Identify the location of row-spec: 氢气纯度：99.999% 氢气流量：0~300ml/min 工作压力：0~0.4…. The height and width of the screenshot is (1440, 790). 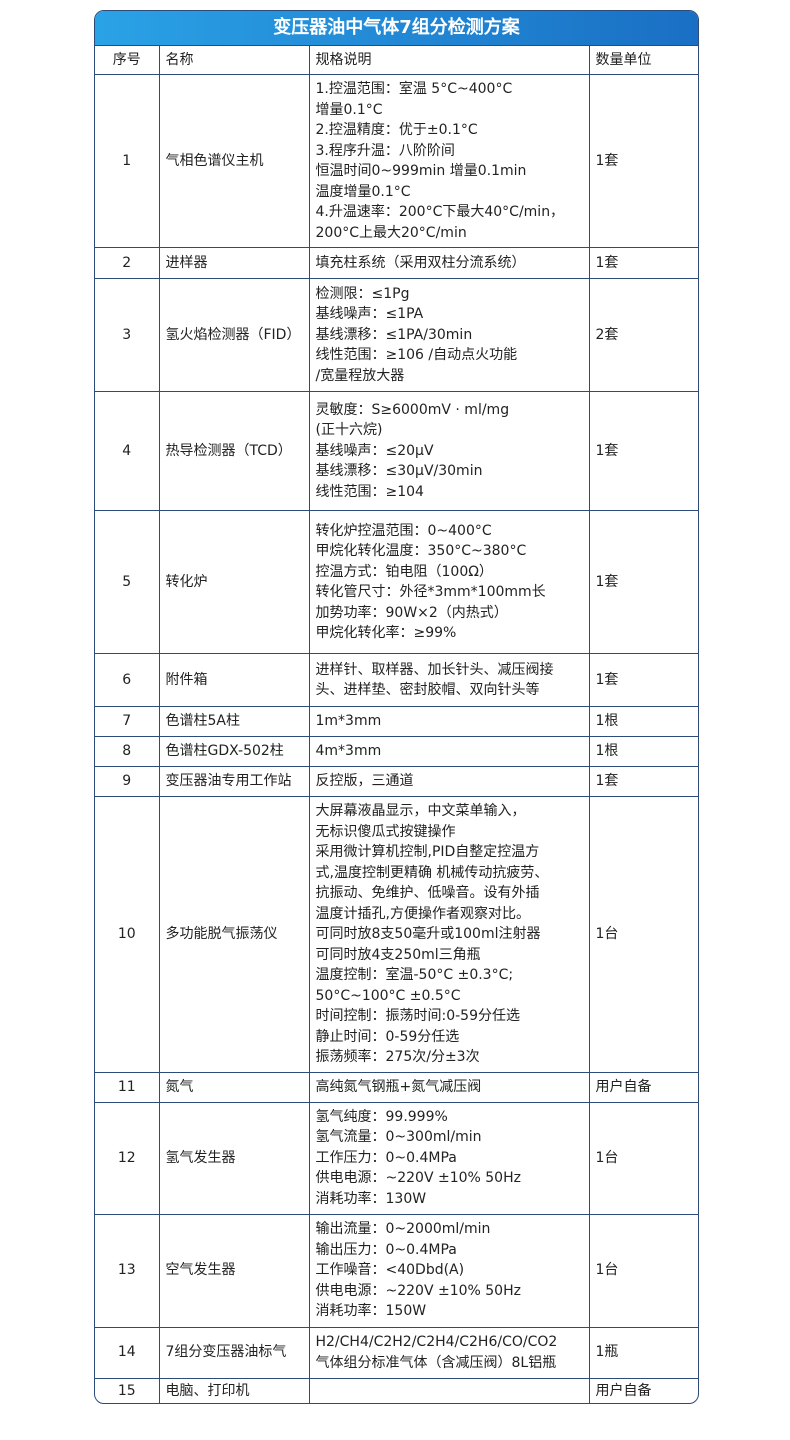
(449, 1158).